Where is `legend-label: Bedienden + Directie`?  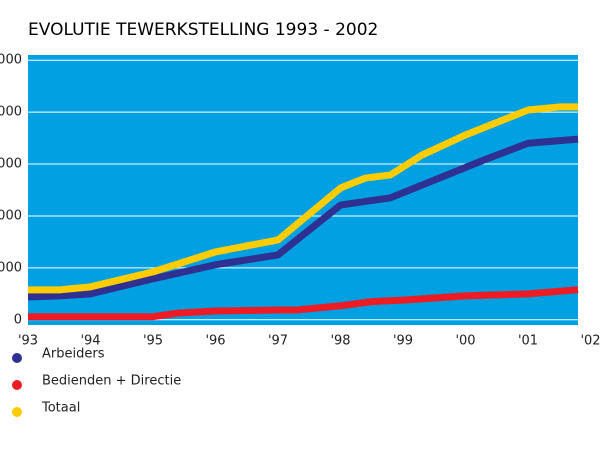 legend-label: Bedienden + Directie is located at coordinates (111, 381).